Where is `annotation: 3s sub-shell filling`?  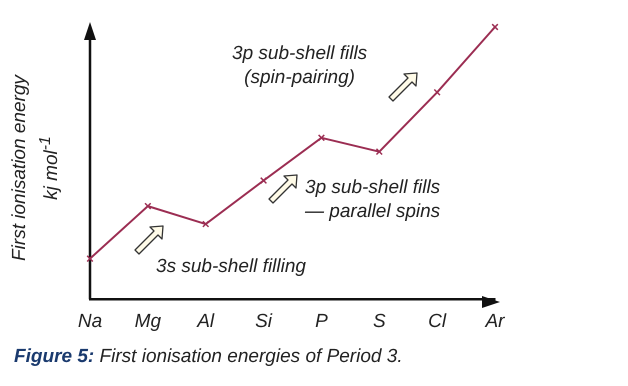
annotation: 3s sub-shell filling is located at coordinates (231, 267).